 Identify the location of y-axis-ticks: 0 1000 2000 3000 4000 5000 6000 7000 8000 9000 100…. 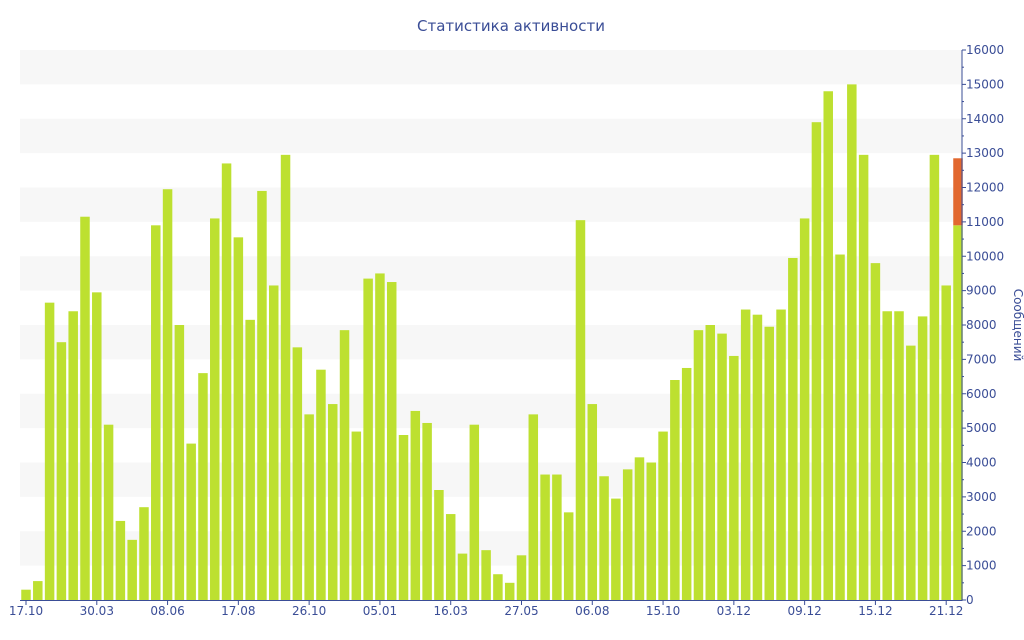
(983, 325).